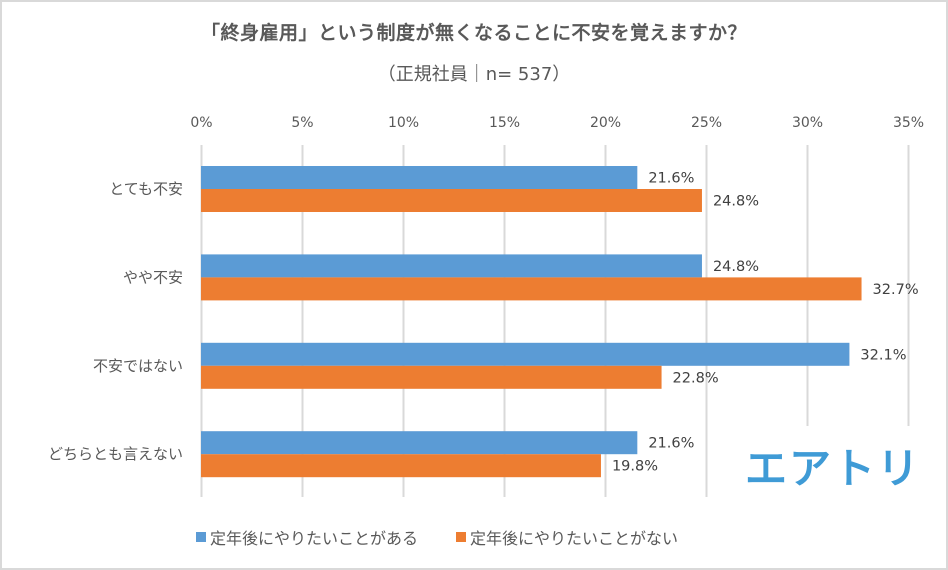  I want to click on legend-label: 定年後にやりたいことがない, so click(574, 538).